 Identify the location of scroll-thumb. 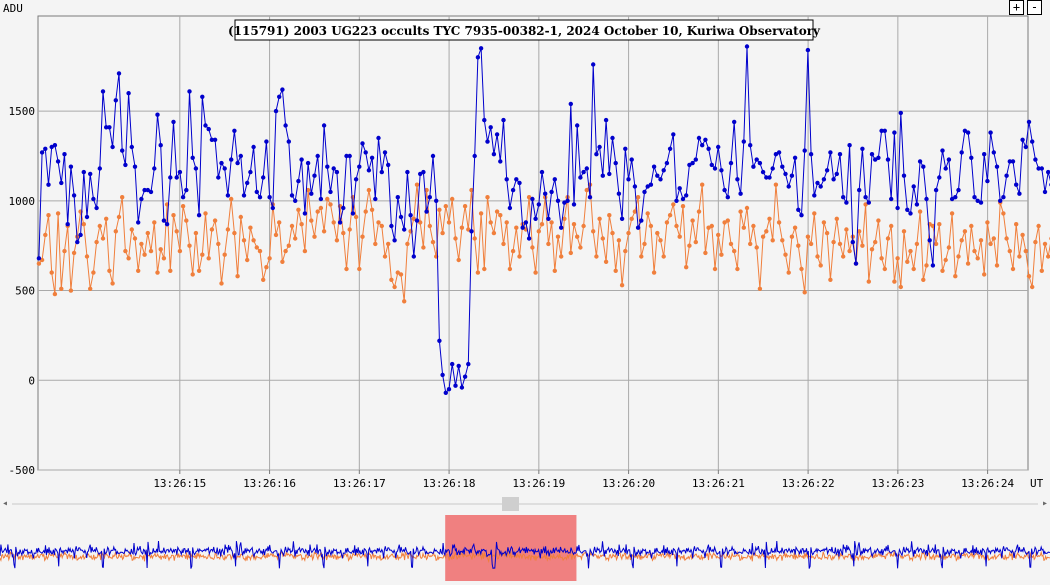
(510, 504).